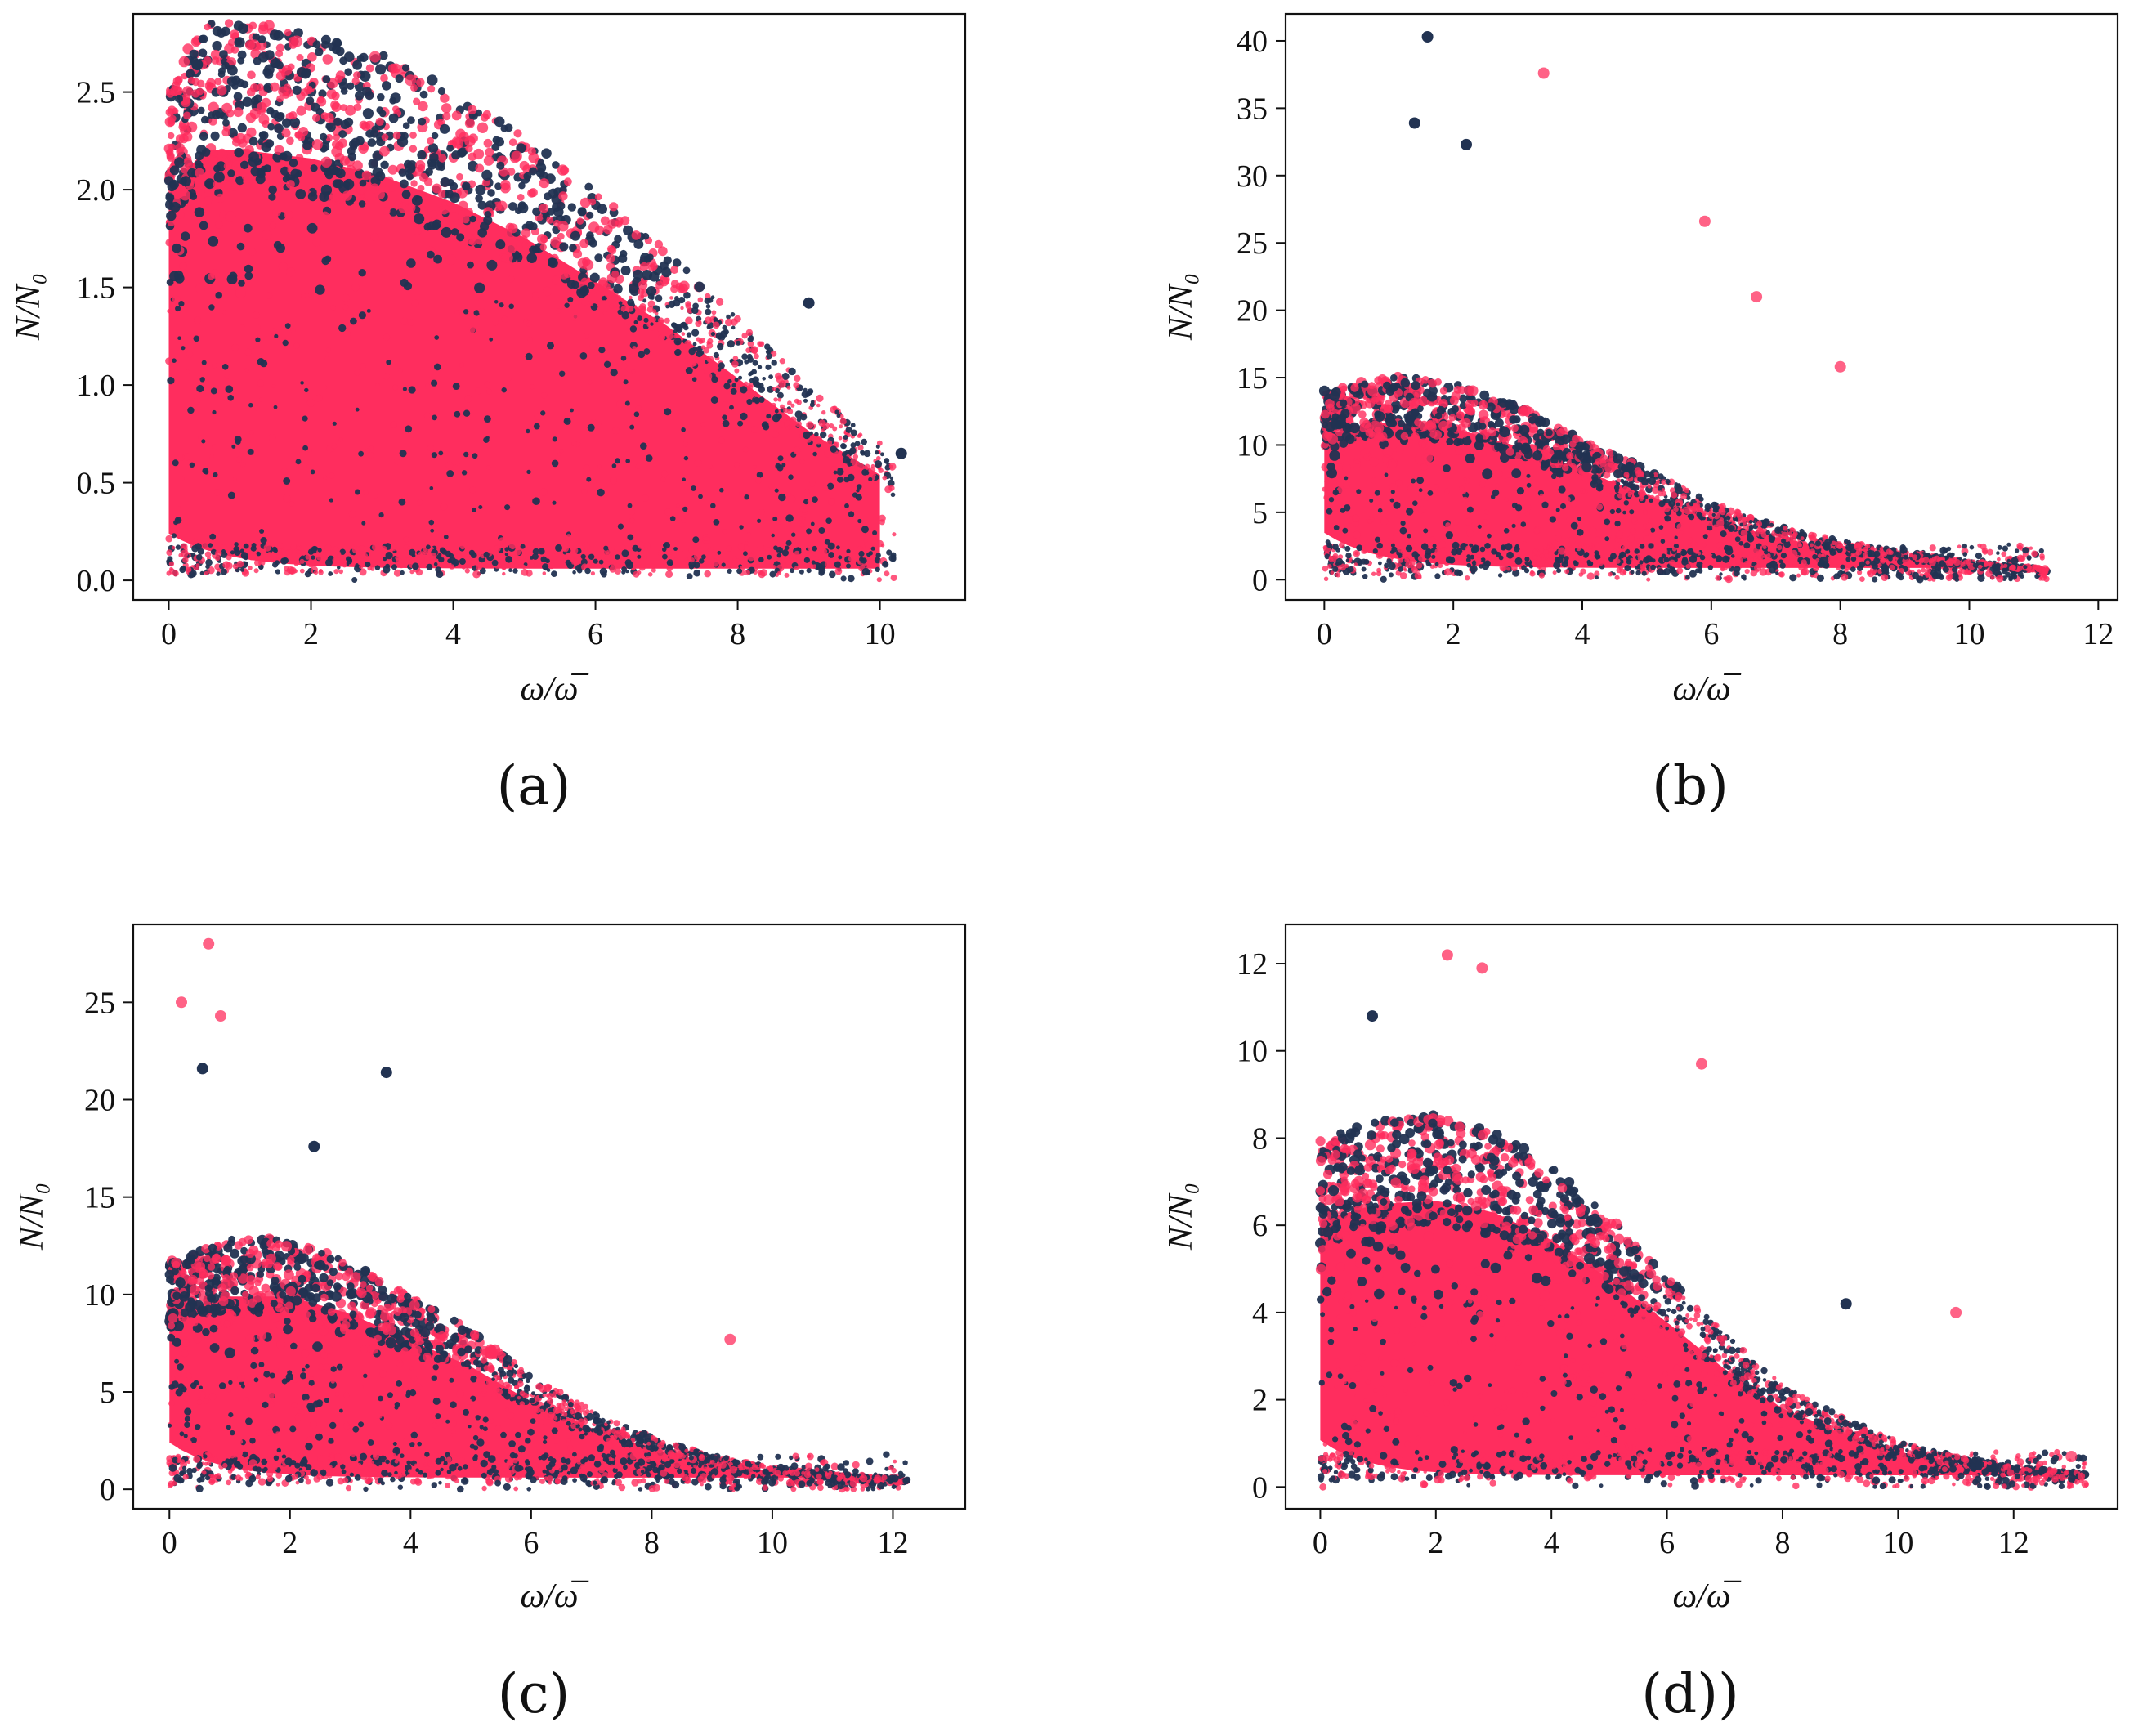  I want to click on outlier-point, so click(254, 45).